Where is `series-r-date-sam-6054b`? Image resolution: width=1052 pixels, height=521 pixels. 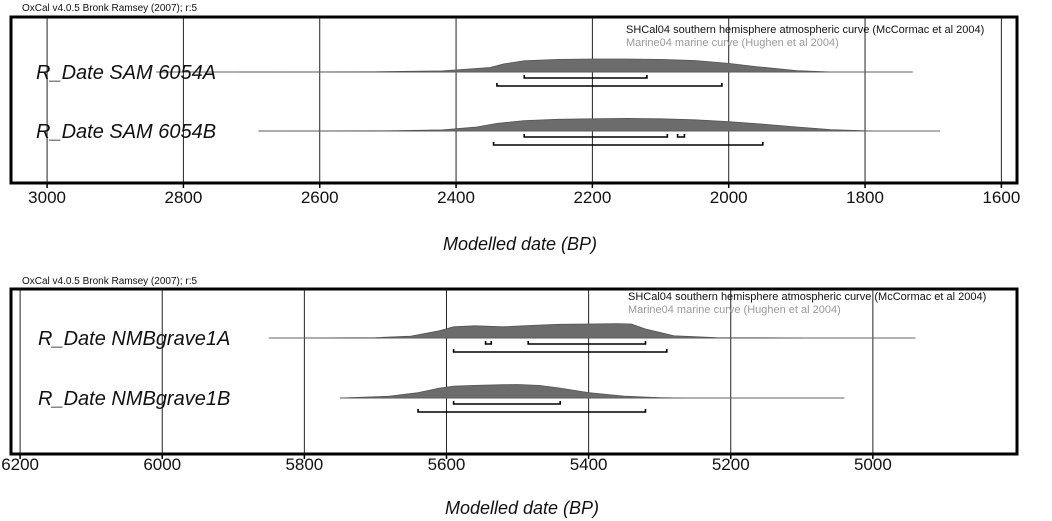
series-r-date-sam-6054b is located at coordinates (599, 131).